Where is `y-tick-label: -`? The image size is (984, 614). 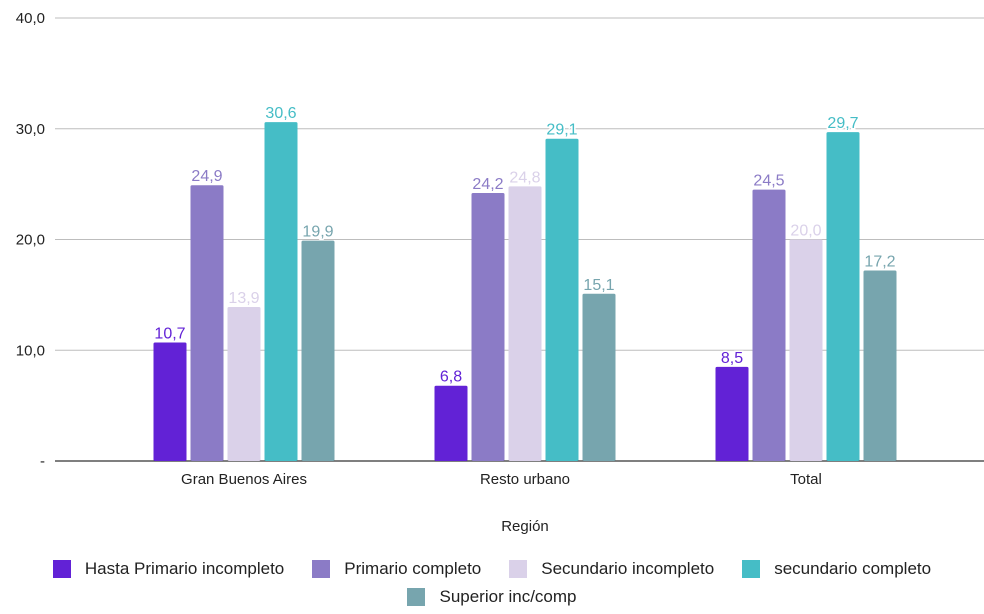 y-tick-label: - is located at coordinates (42, 461).